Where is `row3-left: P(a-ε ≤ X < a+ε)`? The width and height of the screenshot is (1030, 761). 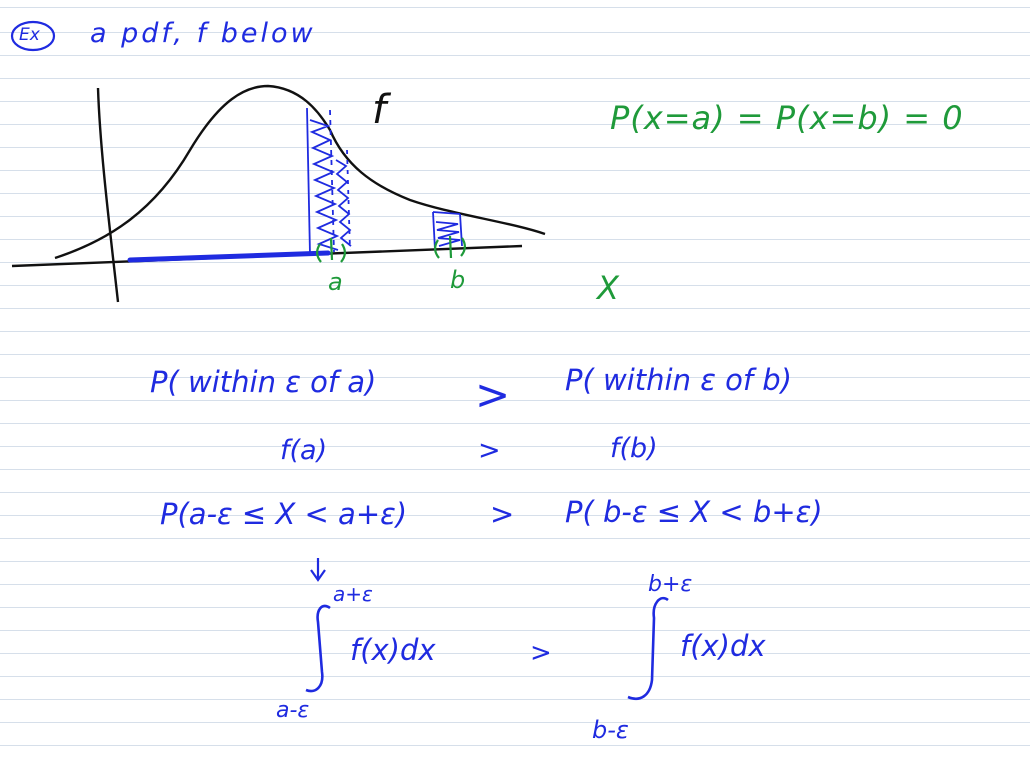
row3-left: P(a-ε ≤ X < a+ε) is located at coordinates (284, 514).